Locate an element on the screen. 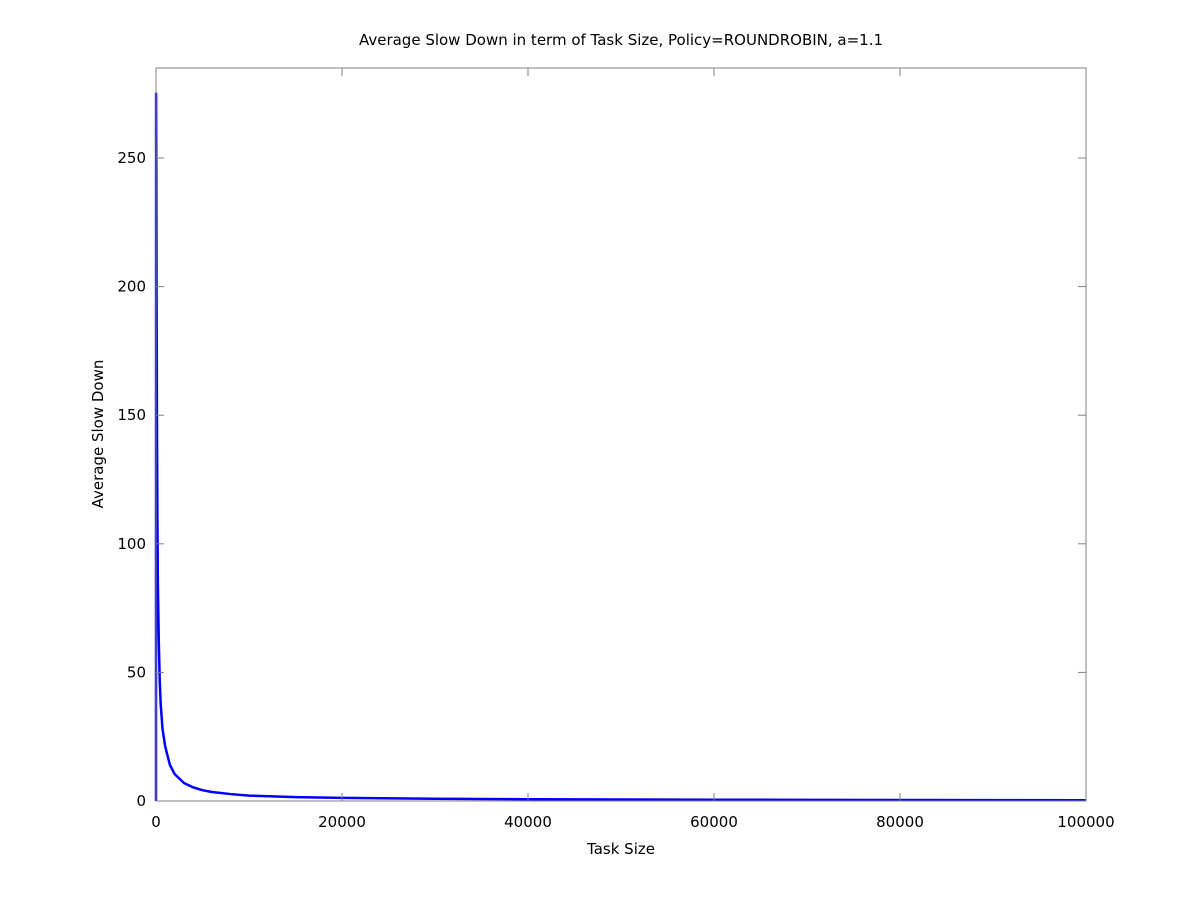 The width and height of the screenshot is (1200, 900). y-tick-label: 200 is located at coordinates (131, 287).